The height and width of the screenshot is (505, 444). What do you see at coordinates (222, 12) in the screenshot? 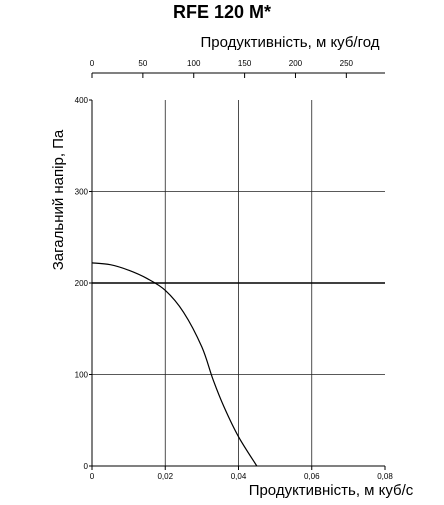
I see `chart-title: RFE 120 M*` at bounding box center [222, 12].